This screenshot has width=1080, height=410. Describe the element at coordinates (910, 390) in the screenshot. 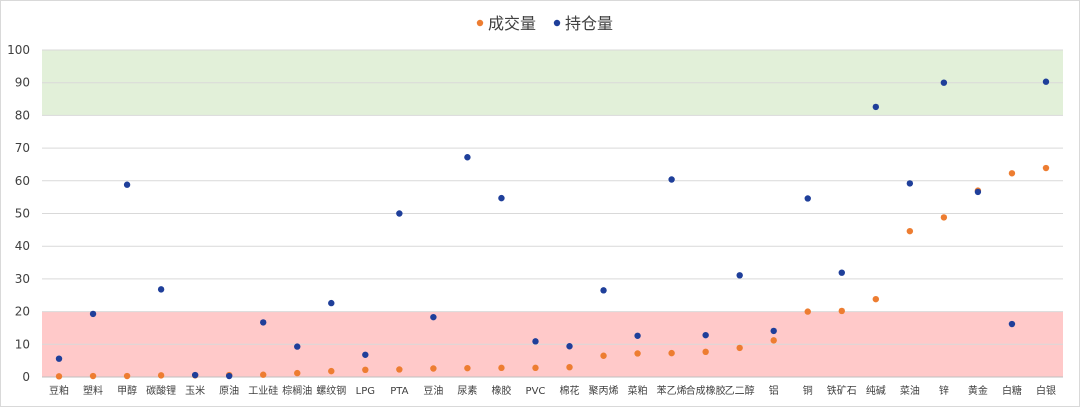

I see `x-tick-label: 菜油` at that location.